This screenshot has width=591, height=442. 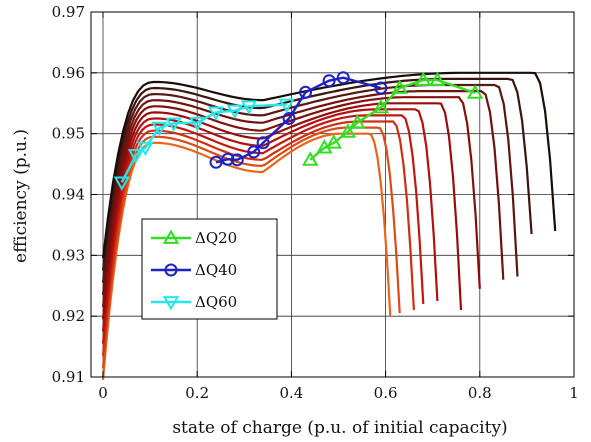 What do you see at coordinates (68, 195) in the screenshot?
I see `y-tick-label: 0.94` at bounding box center [68, 195].